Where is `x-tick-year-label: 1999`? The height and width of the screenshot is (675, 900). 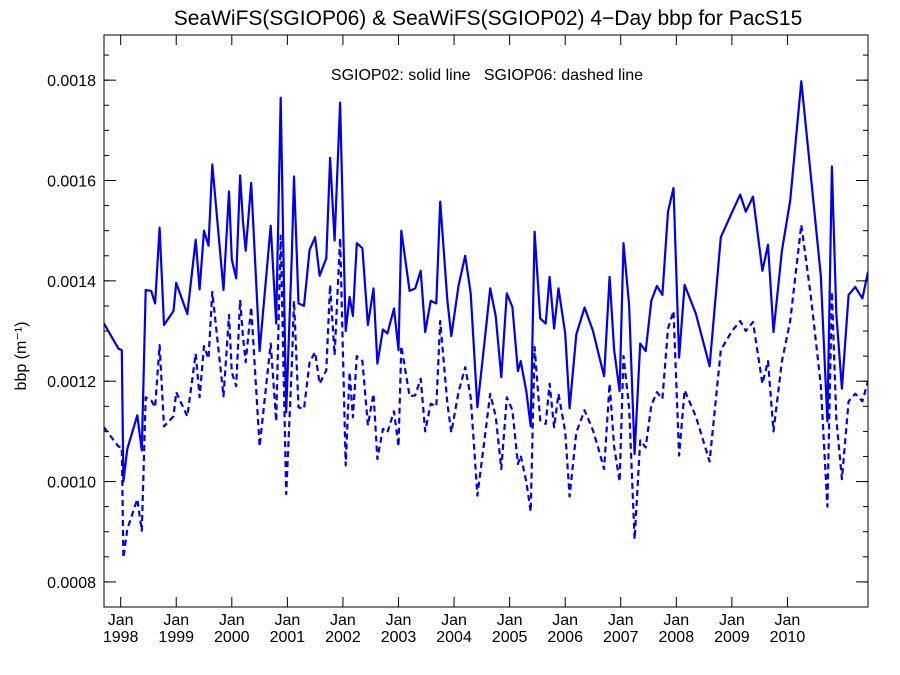 x-tick-year-label: 1999 is located at coordinates (176, 637).